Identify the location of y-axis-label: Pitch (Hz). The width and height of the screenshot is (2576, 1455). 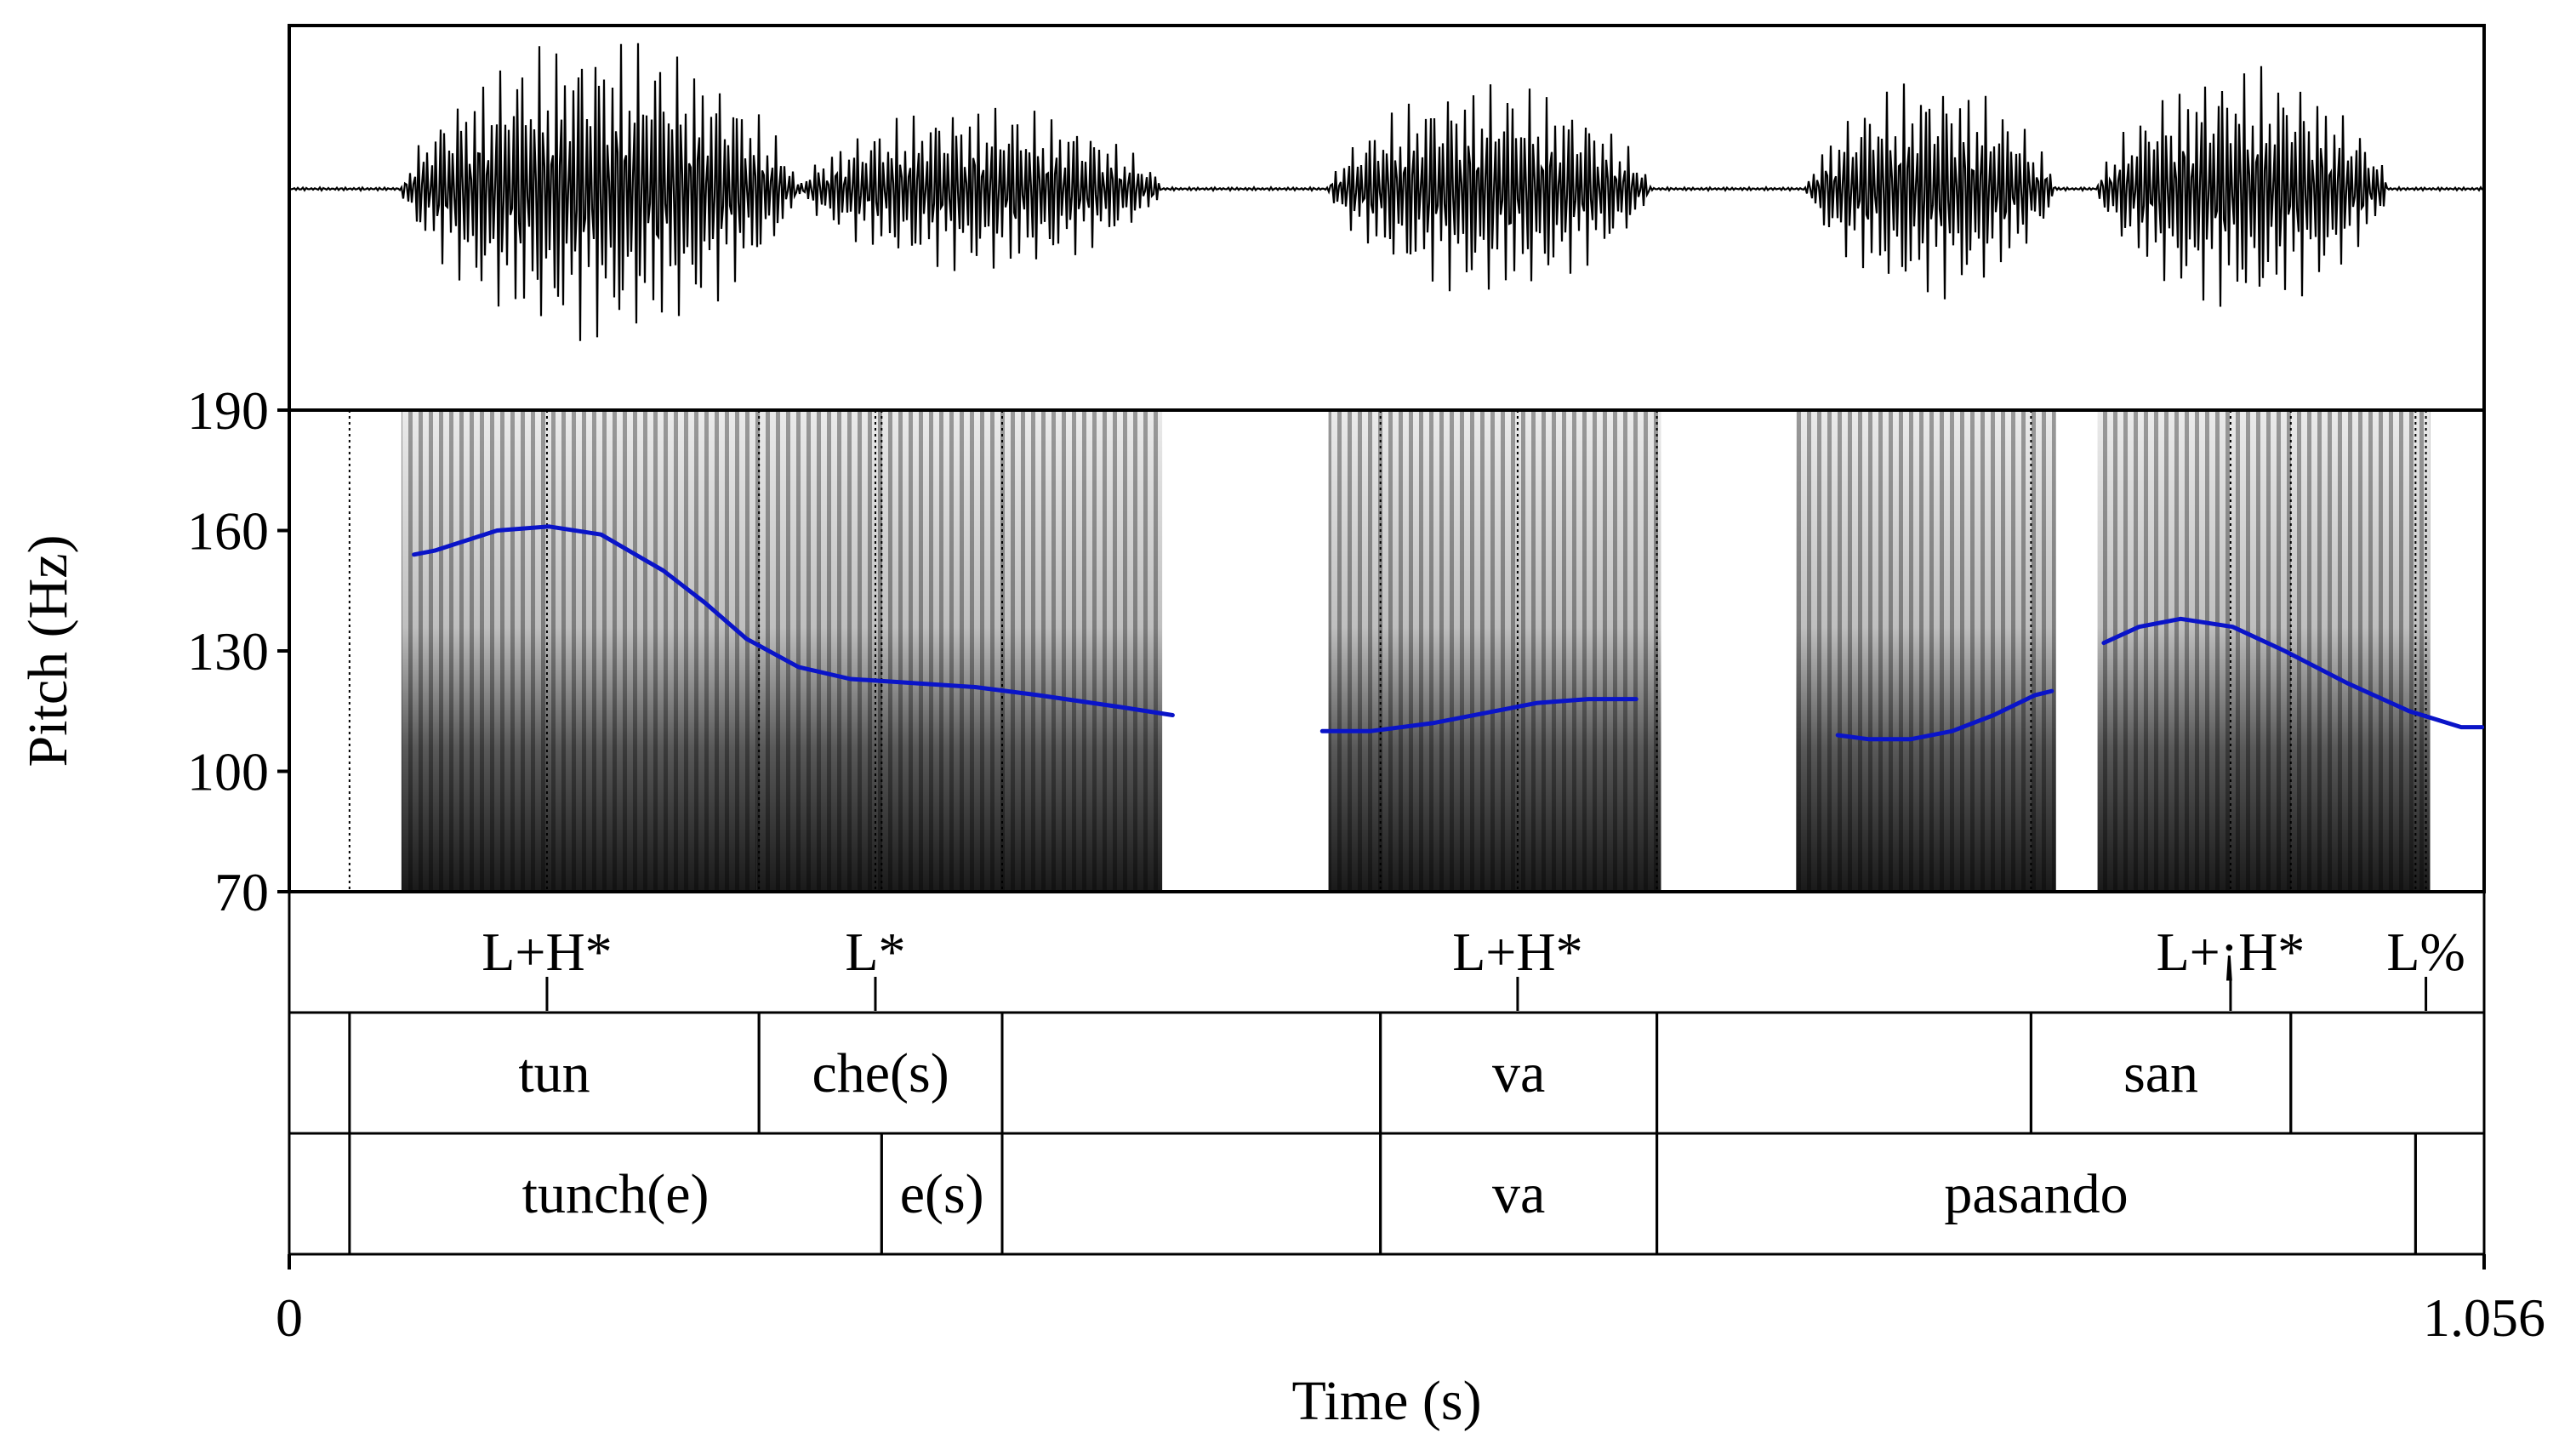
(48, 650).